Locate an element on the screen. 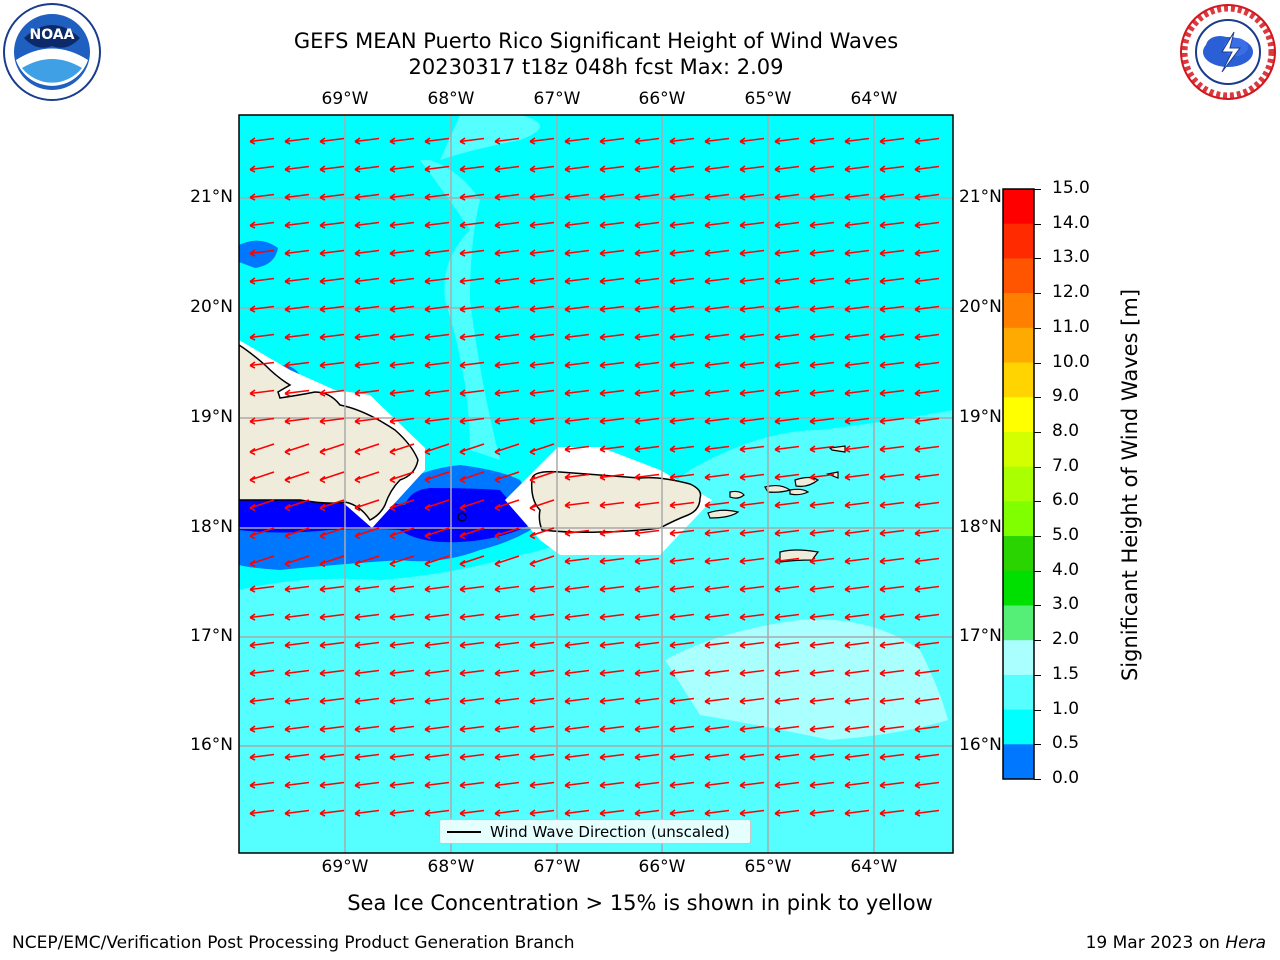 This screenshot has width=1280, height=960. noaa-logo-text: NOAA is located at coordinates (52, 35).